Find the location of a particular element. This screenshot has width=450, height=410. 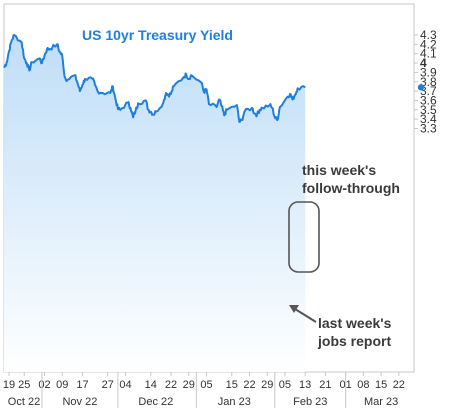

x-month-label: Oct 22 is located at coordinates (24, 402).